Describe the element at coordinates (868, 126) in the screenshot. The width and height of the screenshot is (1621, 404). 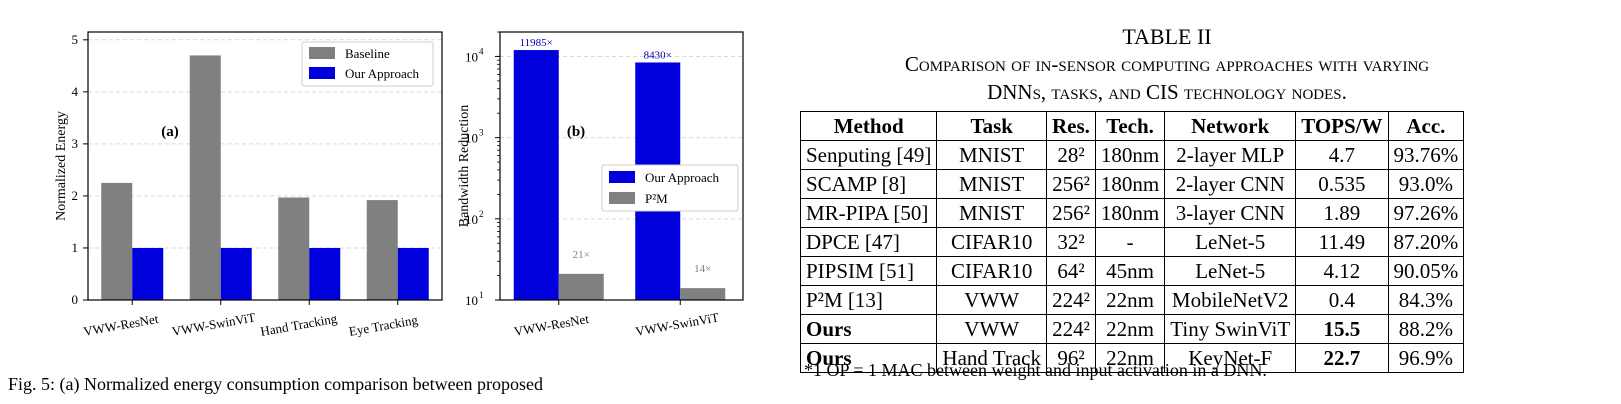
I see `header-method: Method` at that location.